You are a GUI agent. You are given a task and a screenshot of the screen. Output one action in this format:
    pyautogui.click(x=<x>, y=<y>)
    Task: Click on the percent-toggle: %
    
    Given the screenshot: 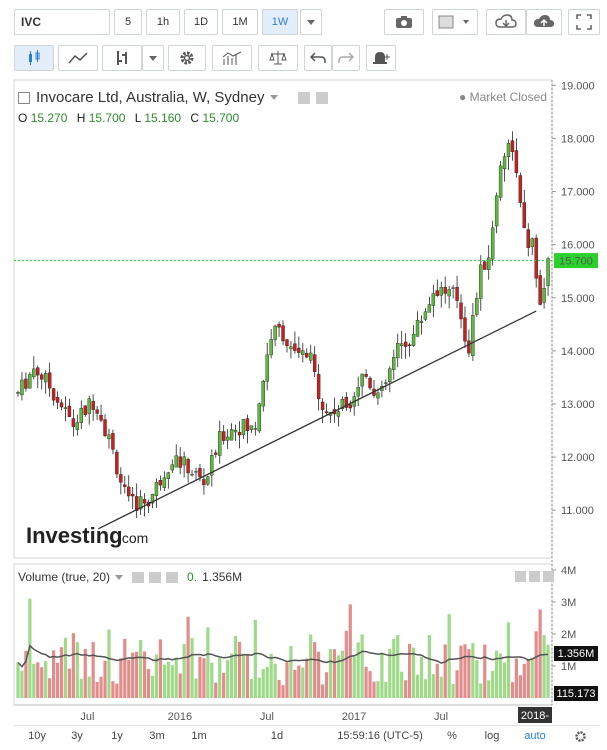 What is the action you would take?
    pyautogui.click(x=452, y=736)
    